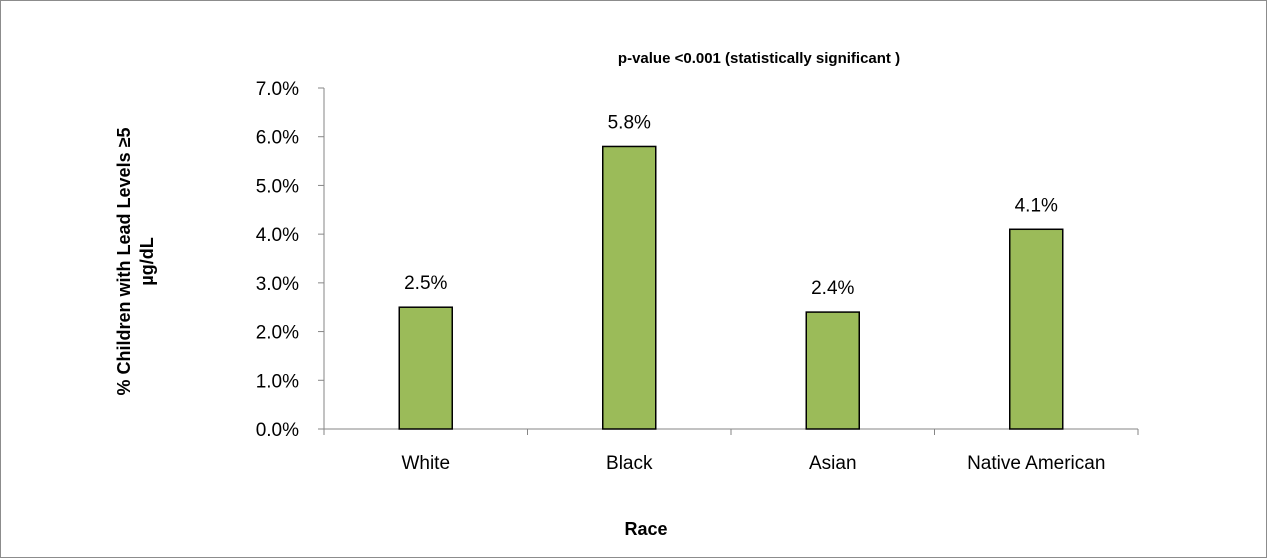 The image size is (1267, 558). I want to click on x-tick-label: Native American, so click(1036, 463).